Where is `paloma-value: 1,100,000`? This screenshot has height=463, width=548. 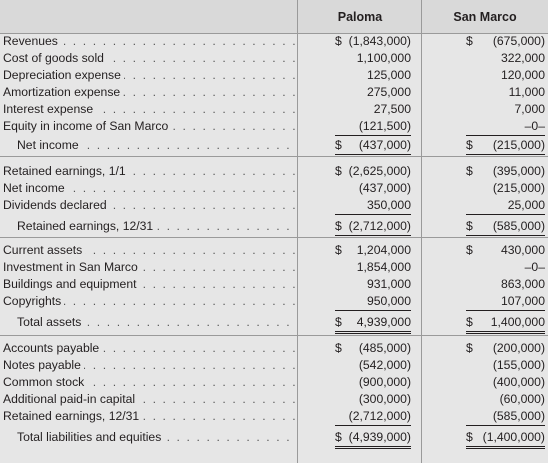
paloma-value: 1,100,000 is located at coordinates (373, 58).